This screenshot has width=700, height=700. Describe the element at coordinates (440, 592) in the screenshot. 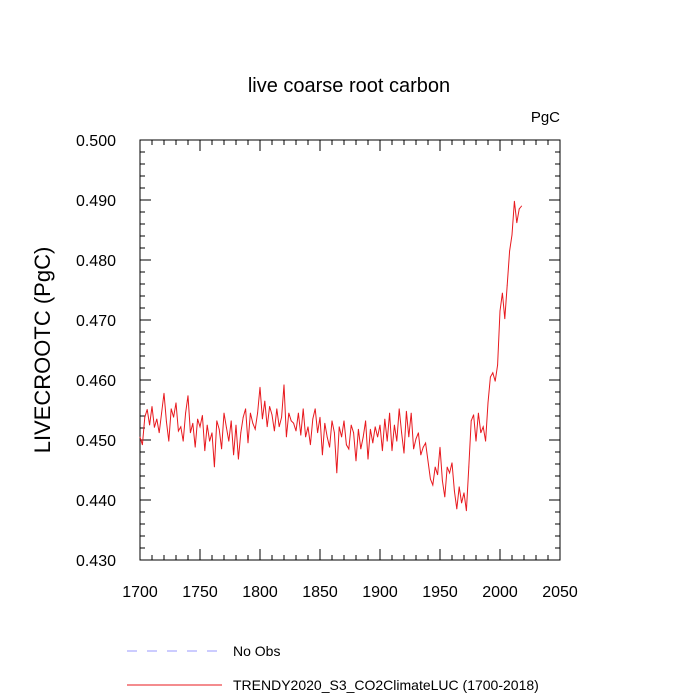

I see `x-tick-label: 1950` at that location.